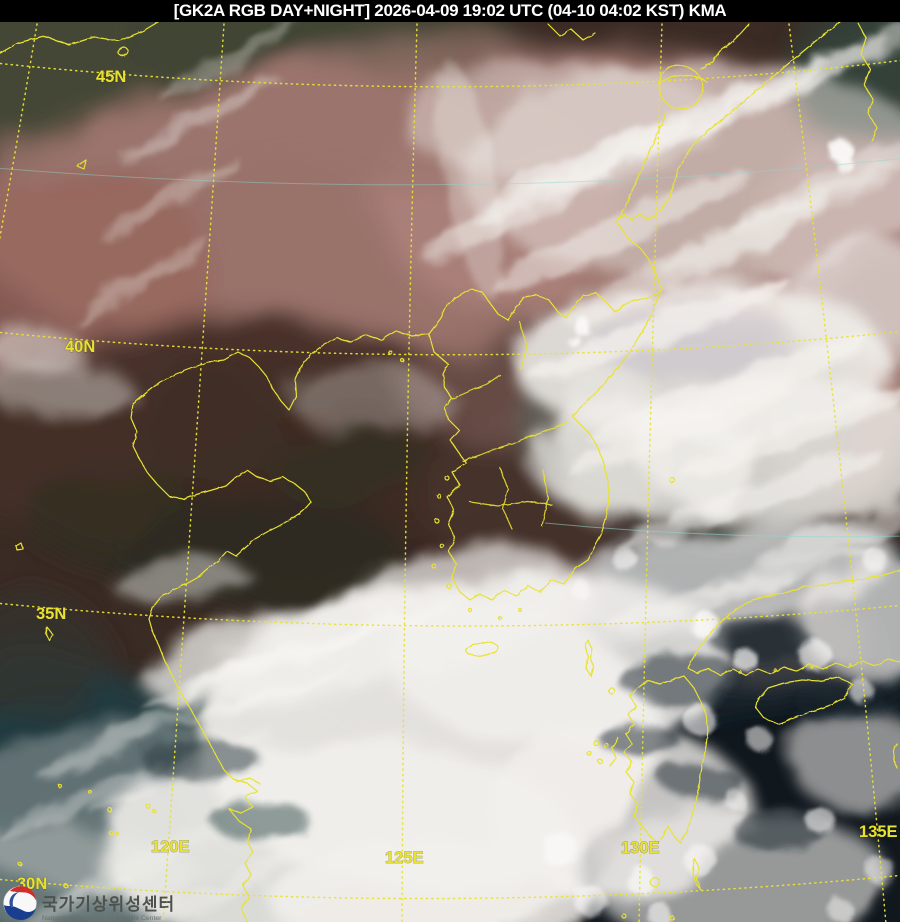 The height and width of the screenshot is (922, 900). Describe the element at coordinates (510, 425) in the screenshot. I see `borders-korea-internal` at that location.